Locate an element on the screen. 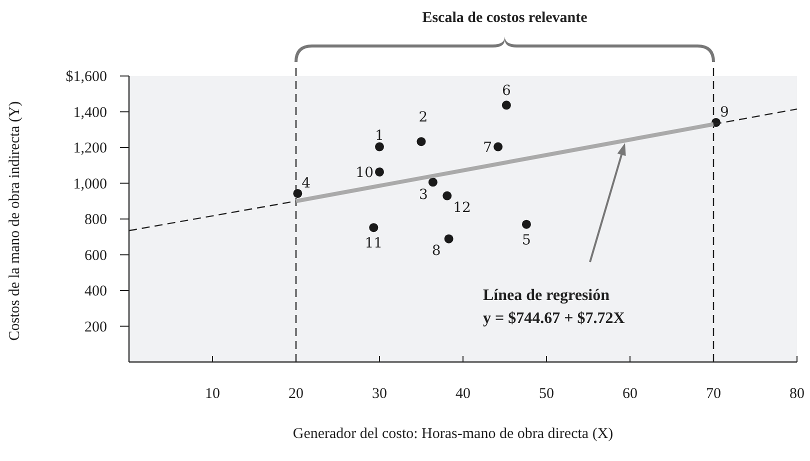  x-axis-title: Generador del costo: Horas-mano de obra directa (X) is located at coordinates (453, 434).